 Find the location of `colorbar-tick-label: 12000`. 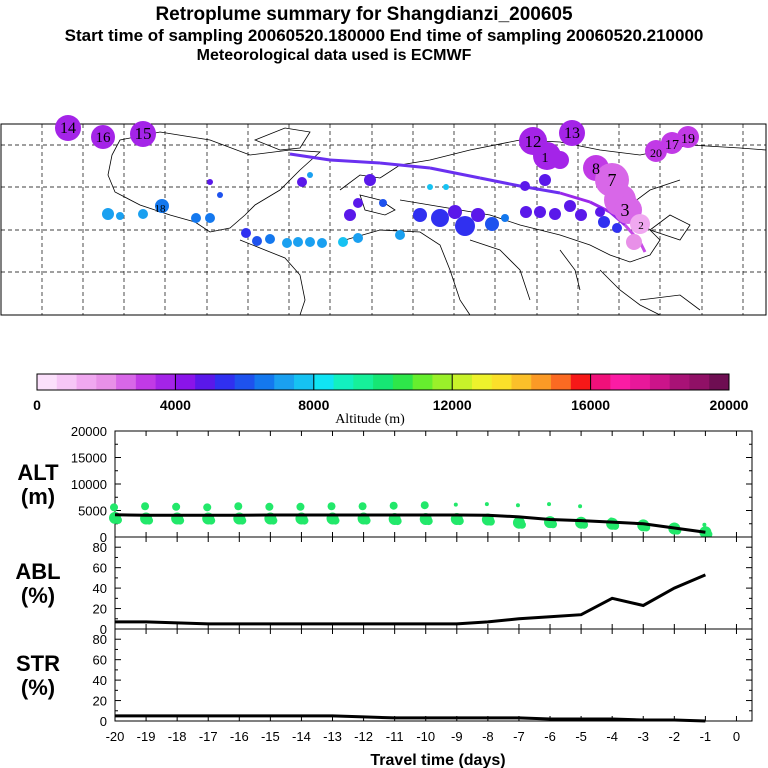

colorbar-tick-label: 12000 is located at coordinates (452, 405).